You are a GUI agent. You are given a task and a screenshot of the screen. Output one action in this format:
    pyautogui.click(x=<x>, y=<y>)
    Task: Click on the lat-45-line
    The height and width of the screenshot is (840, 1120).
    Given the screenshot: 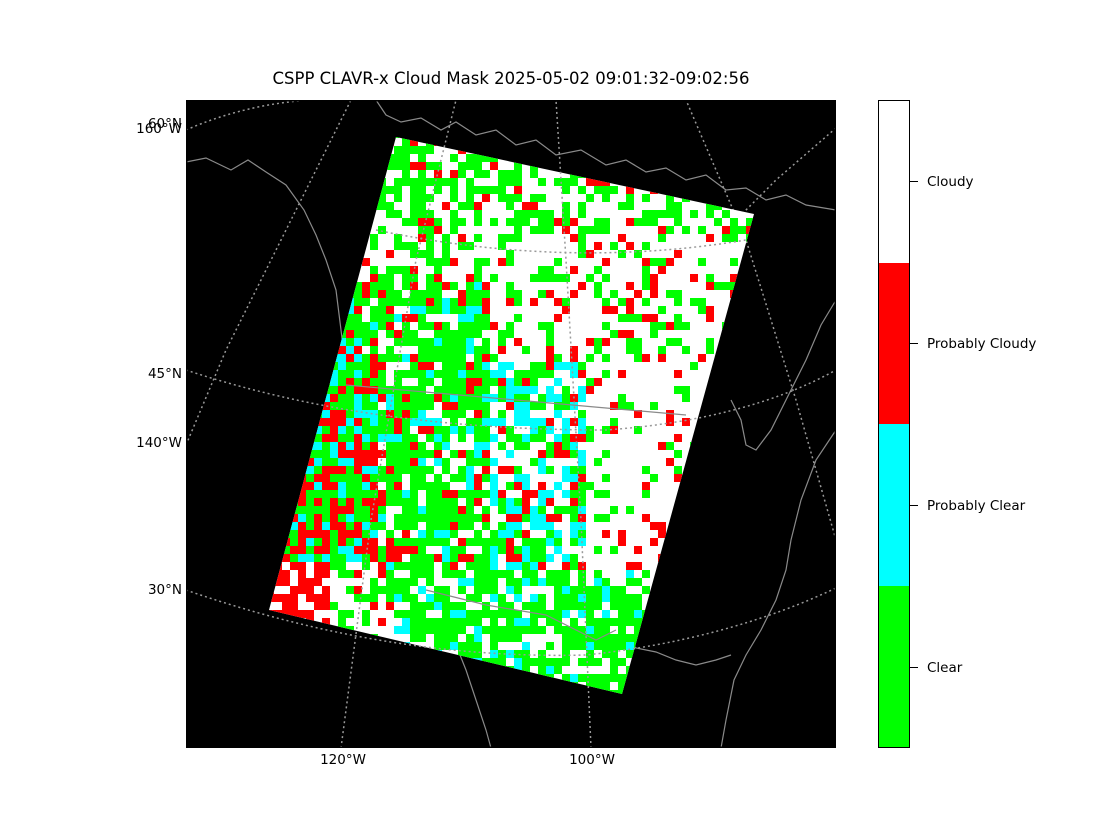 What is the action you would take?
    pyautogui.click(x=511, y=400)
    